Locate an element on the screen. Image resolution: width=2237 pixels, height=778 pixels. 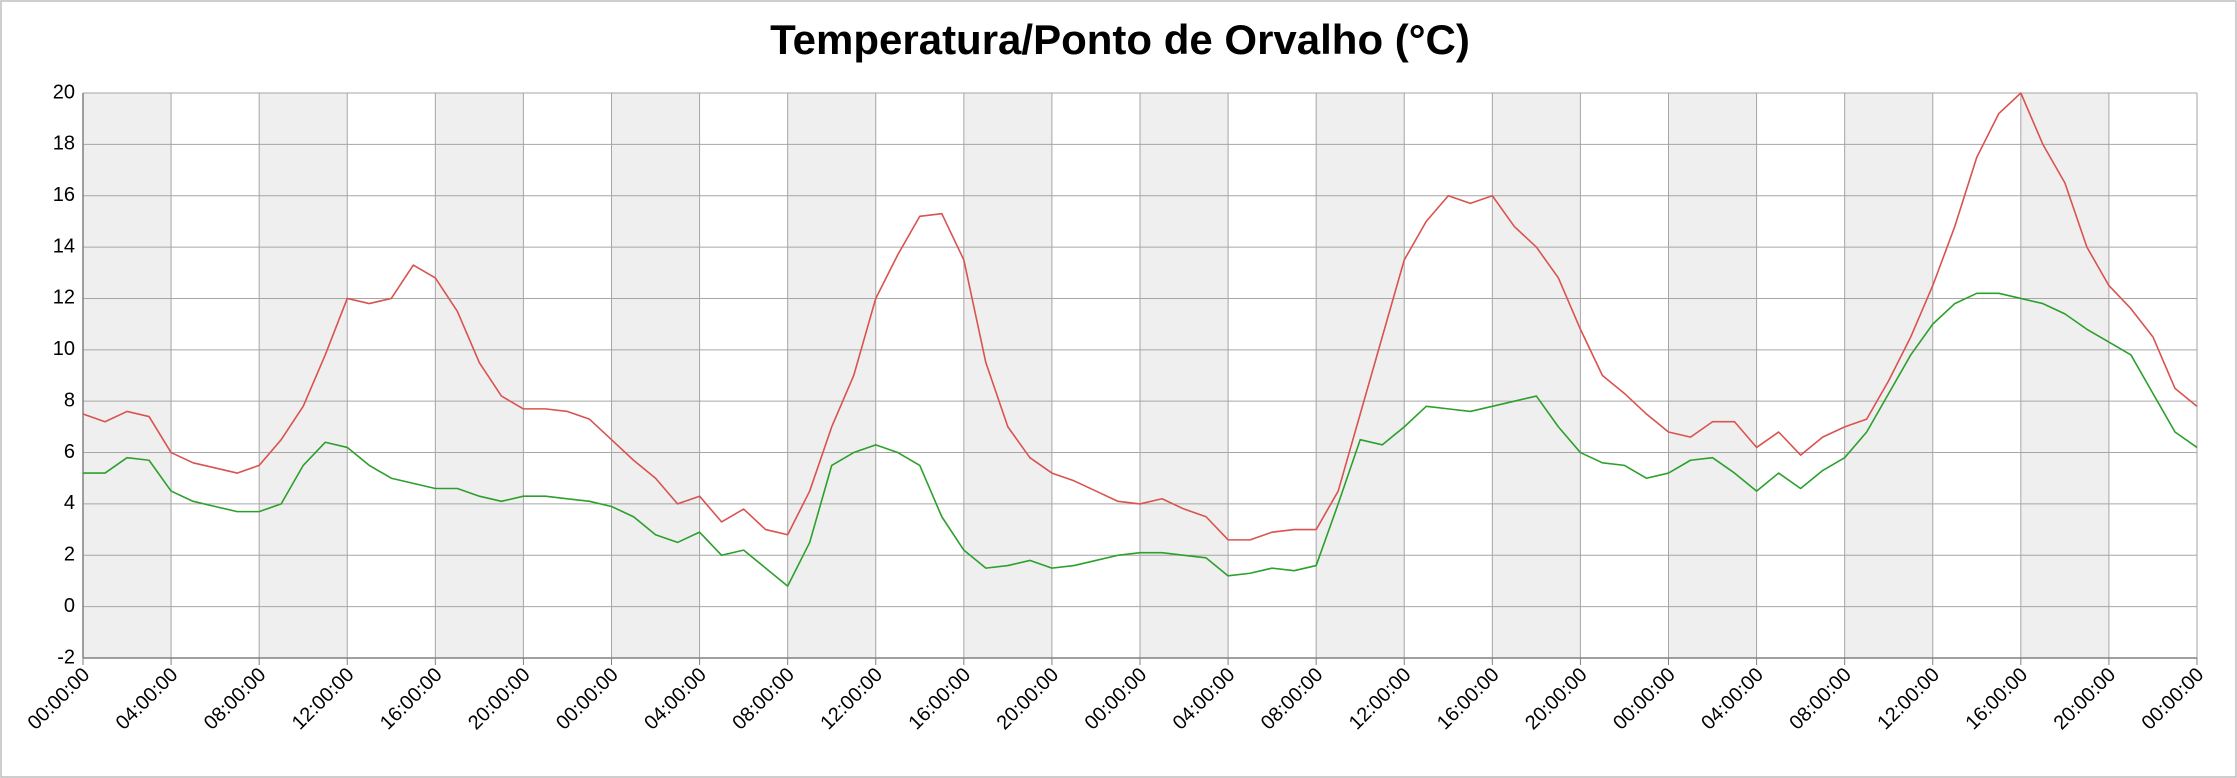
y-tick-label: 2 is located at coordinates (69, 555).